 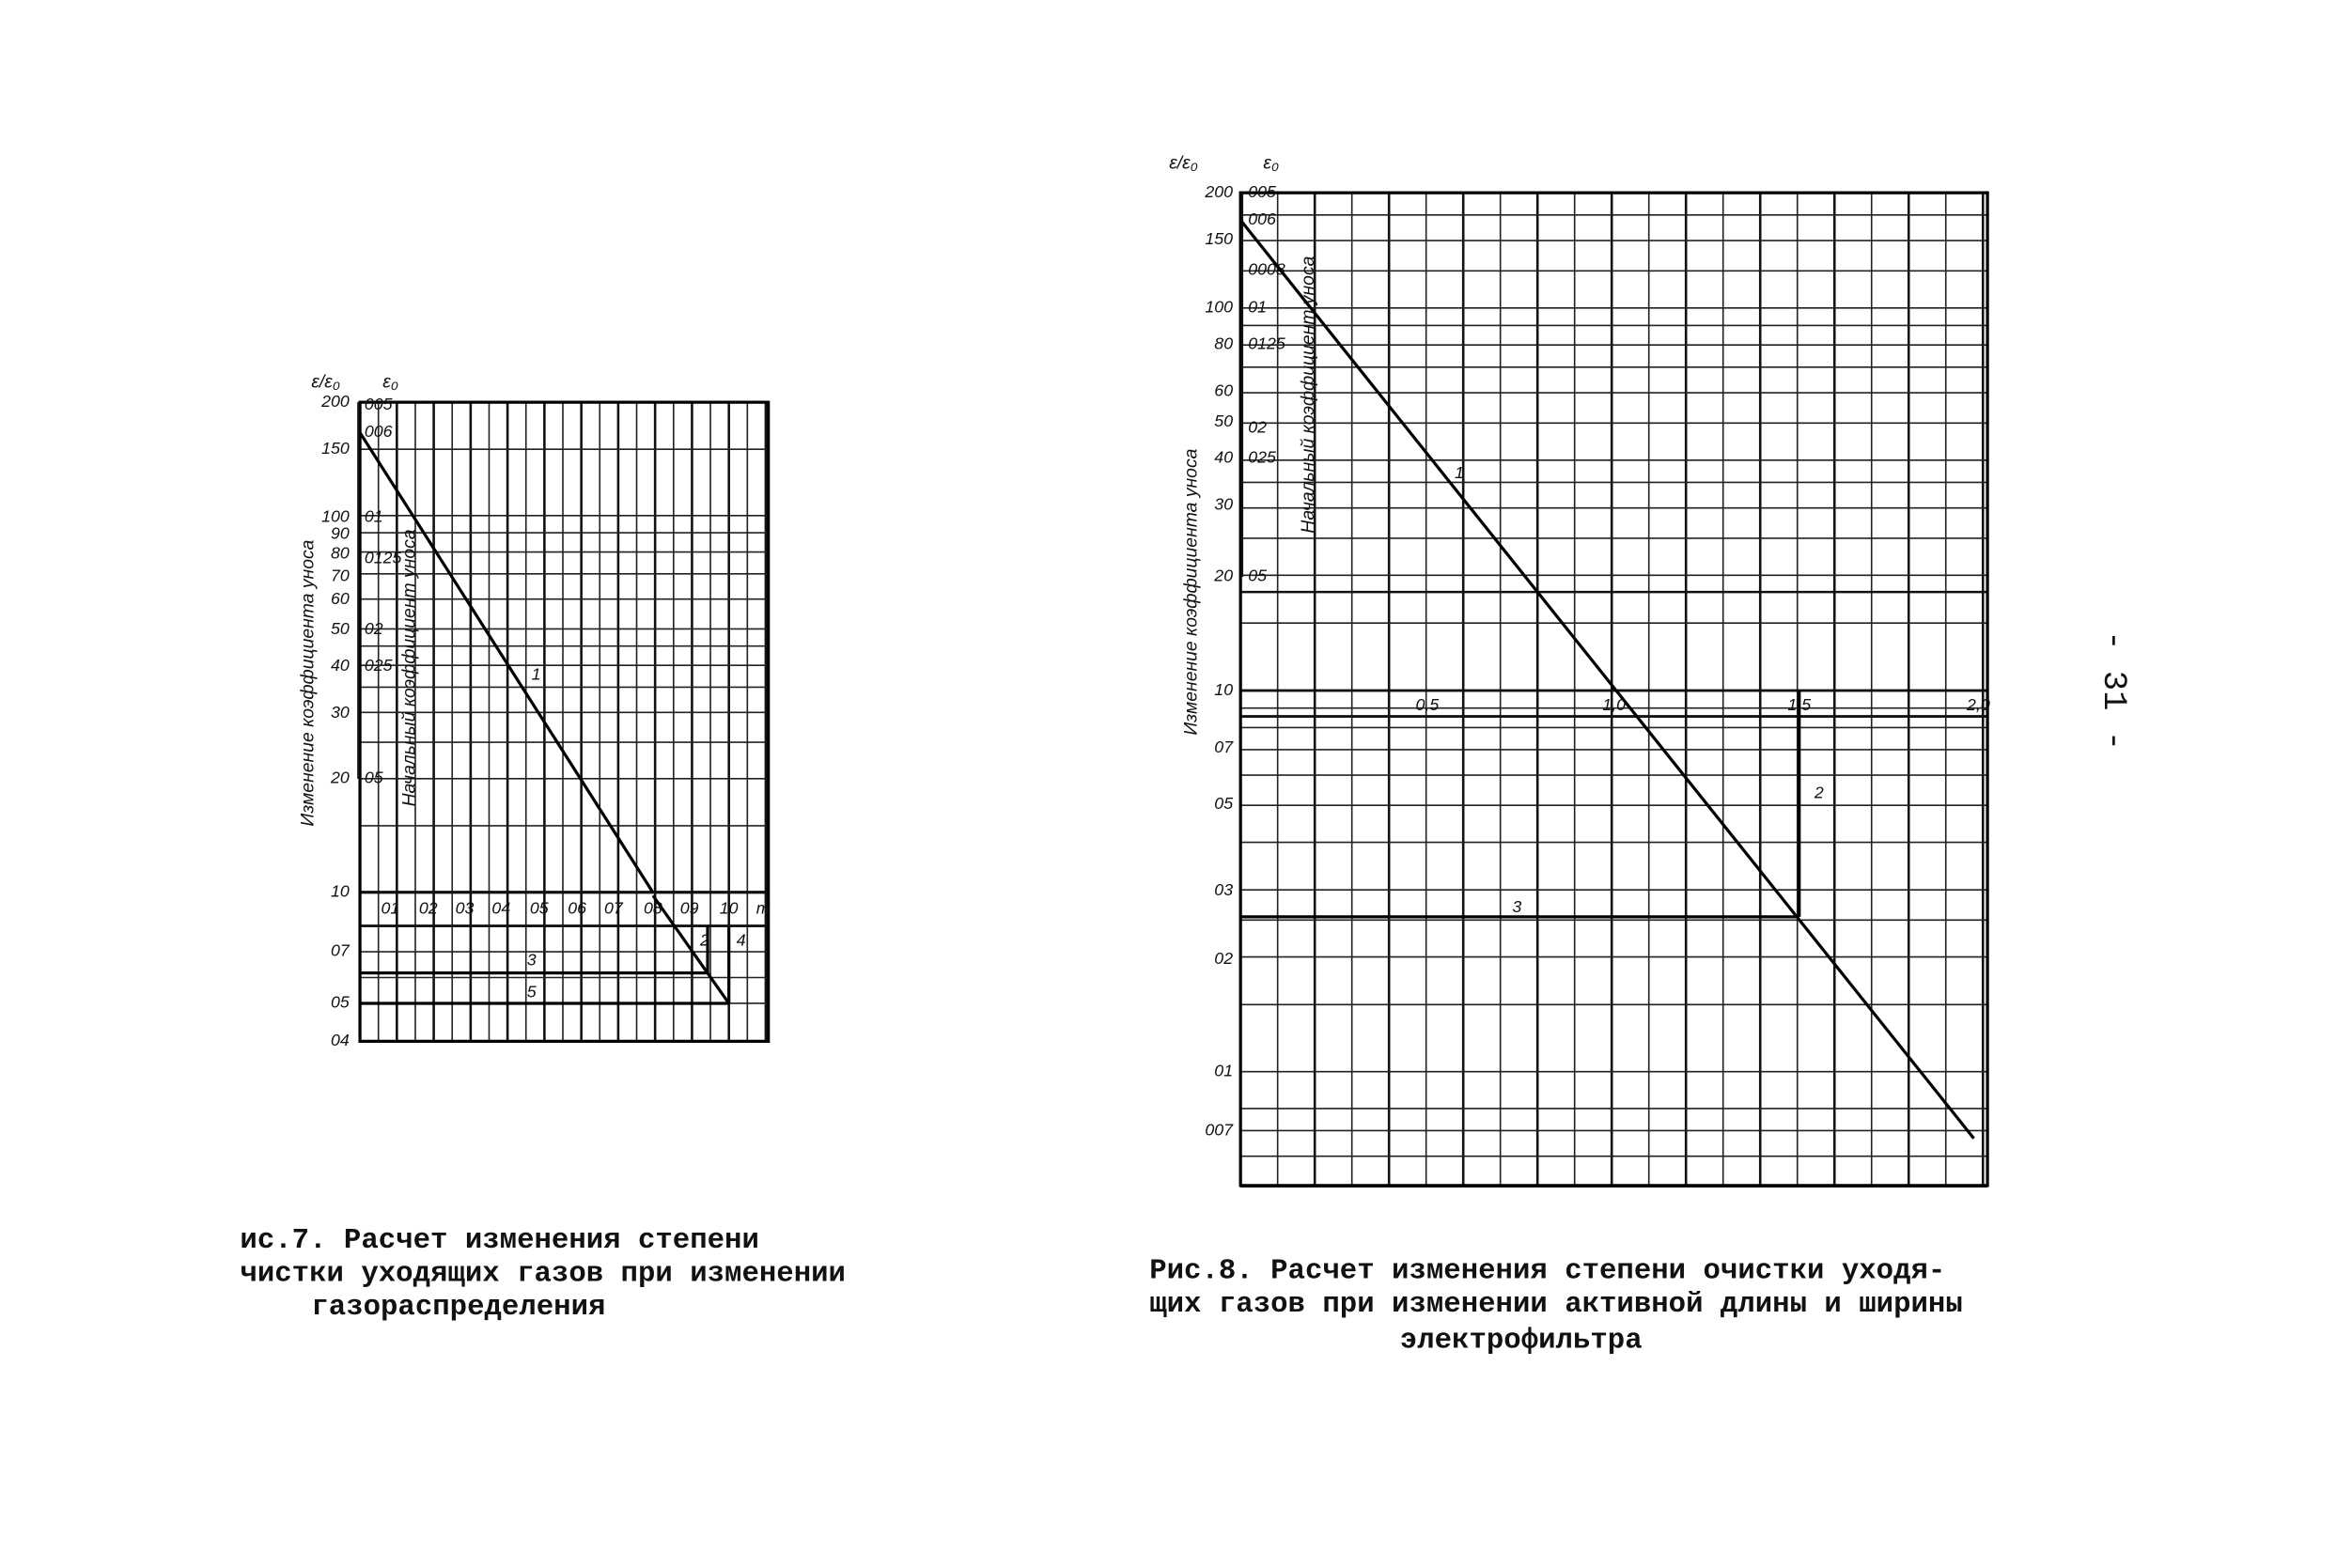 What do you see at coordinates (340, 1040) in the screenshot?
I see `ratio-tick-label: 04` at bounding box center [340, 1040].